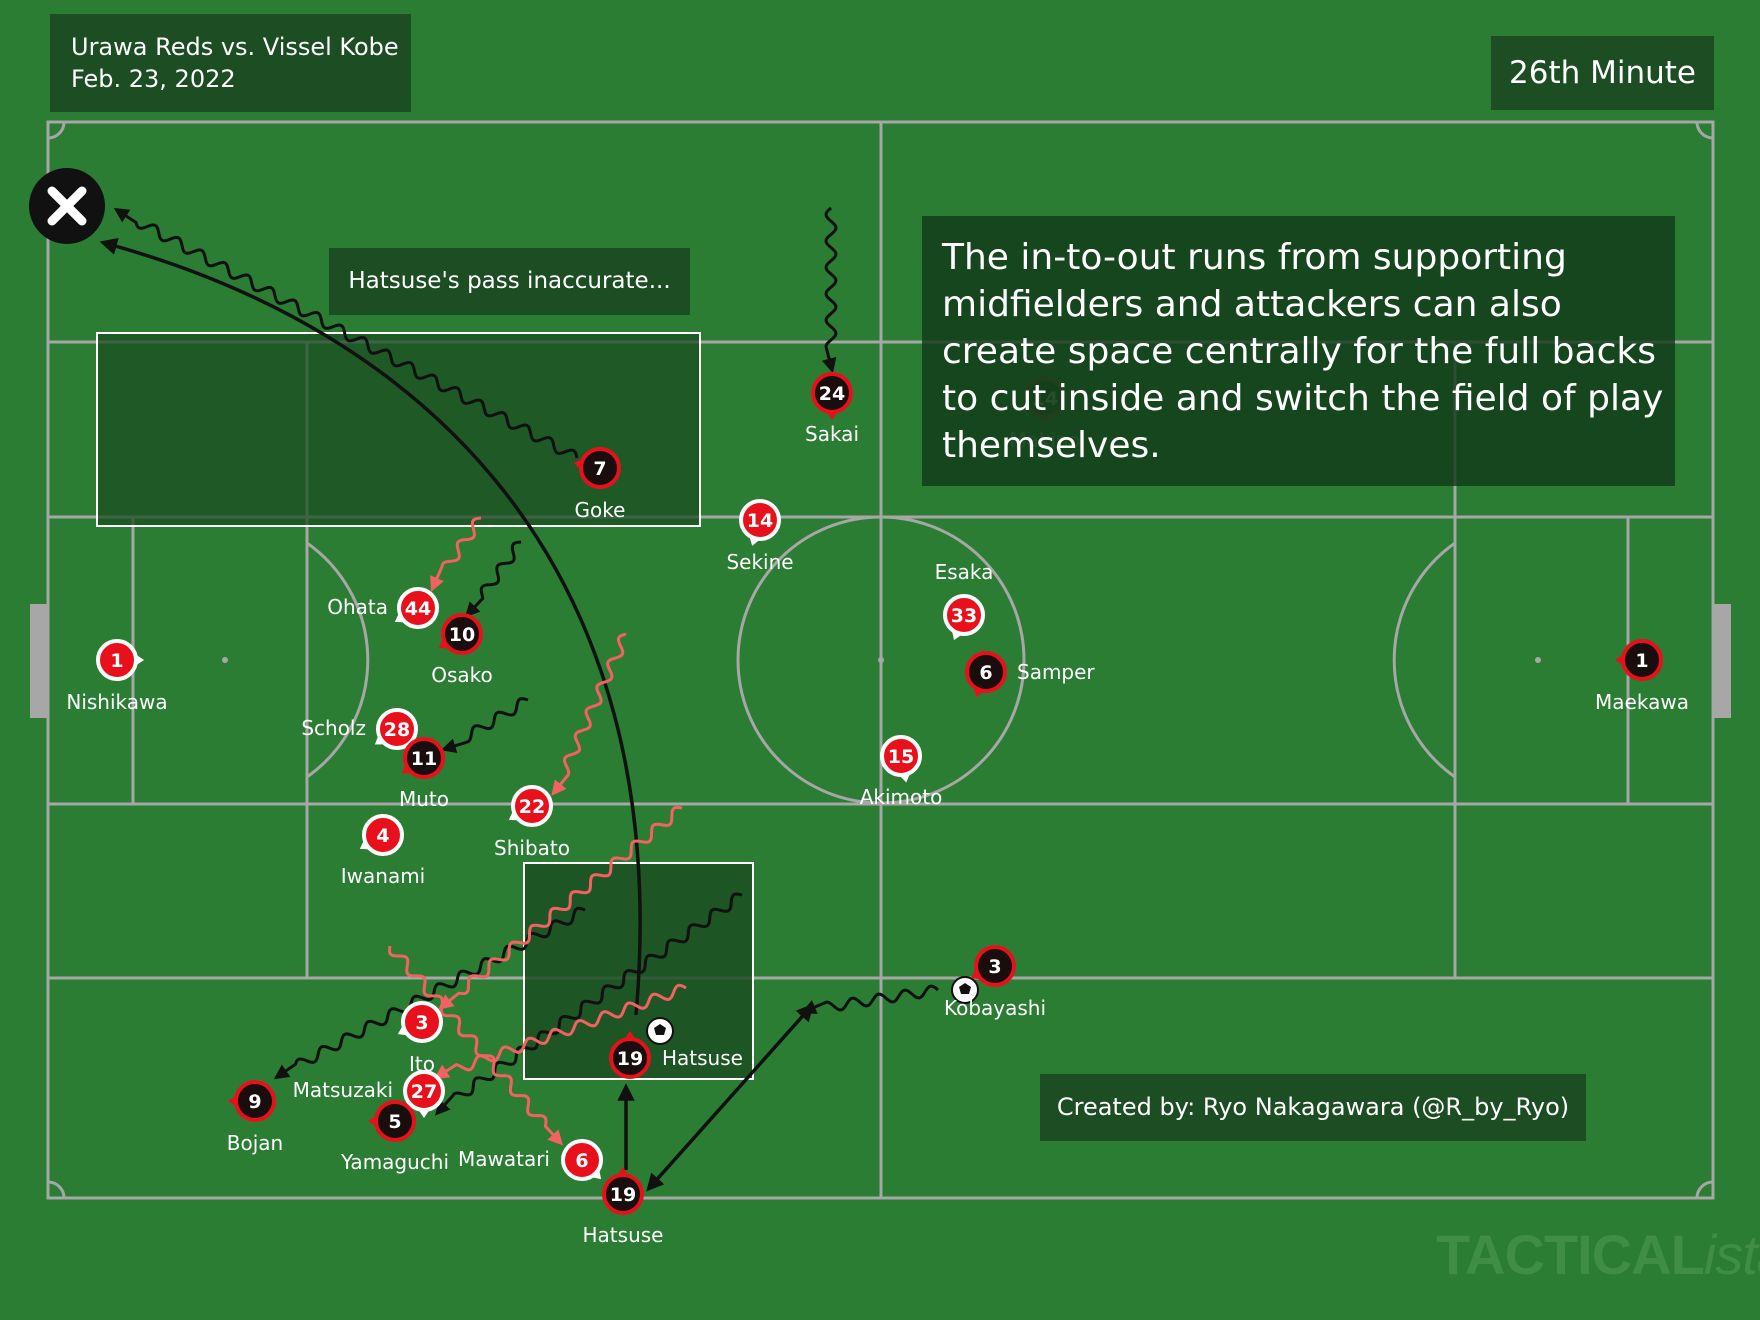 This screenshot has width=1760, height=1320. Describe the element at coordinates (1254, 257) in the screenshot. I see `description-line: The in-to-out runs from supporting` at that location.